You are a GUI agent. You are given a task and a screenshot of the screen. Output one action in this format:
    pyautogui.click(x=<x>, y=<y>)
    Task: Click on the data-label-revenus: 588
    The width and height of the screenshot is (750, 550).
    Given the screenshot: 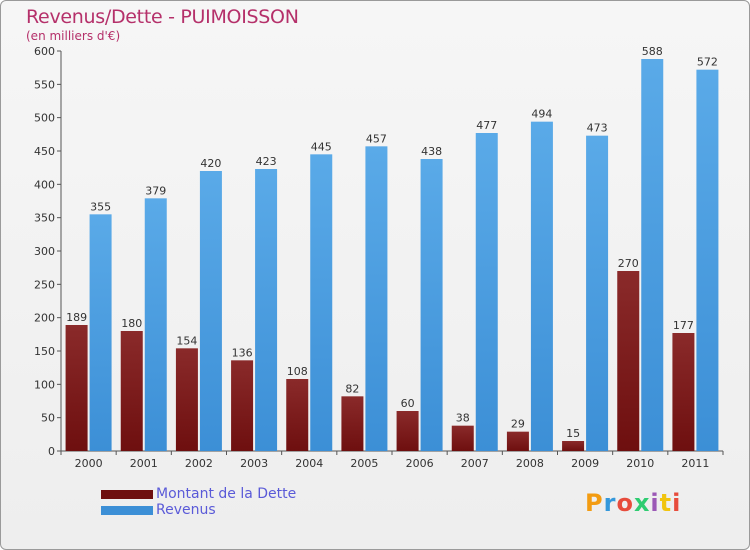 What is the action you would take?
    pyautogui.click(x=652, y=51)
    